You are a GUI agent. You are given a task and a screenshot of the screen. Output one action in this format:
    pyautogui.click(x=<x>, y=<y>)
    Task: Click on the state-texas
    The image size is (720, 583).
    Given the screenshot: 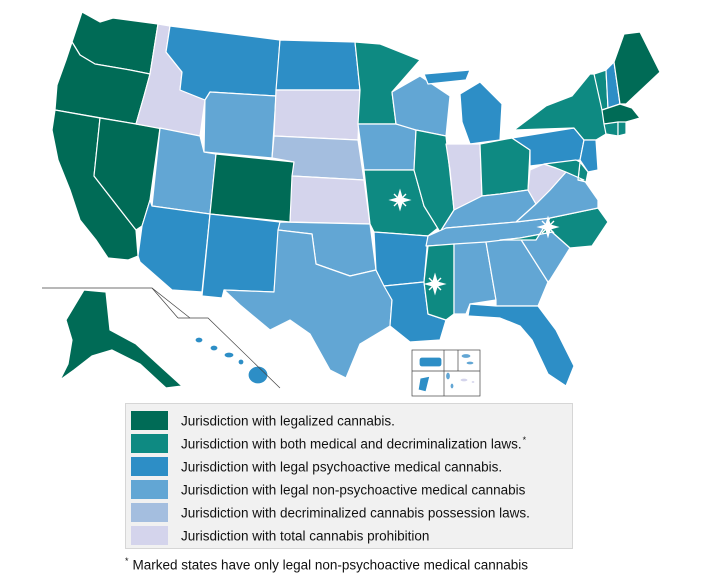 What is the action you would take?
    pyautogui.click(x=308, y=304)
    